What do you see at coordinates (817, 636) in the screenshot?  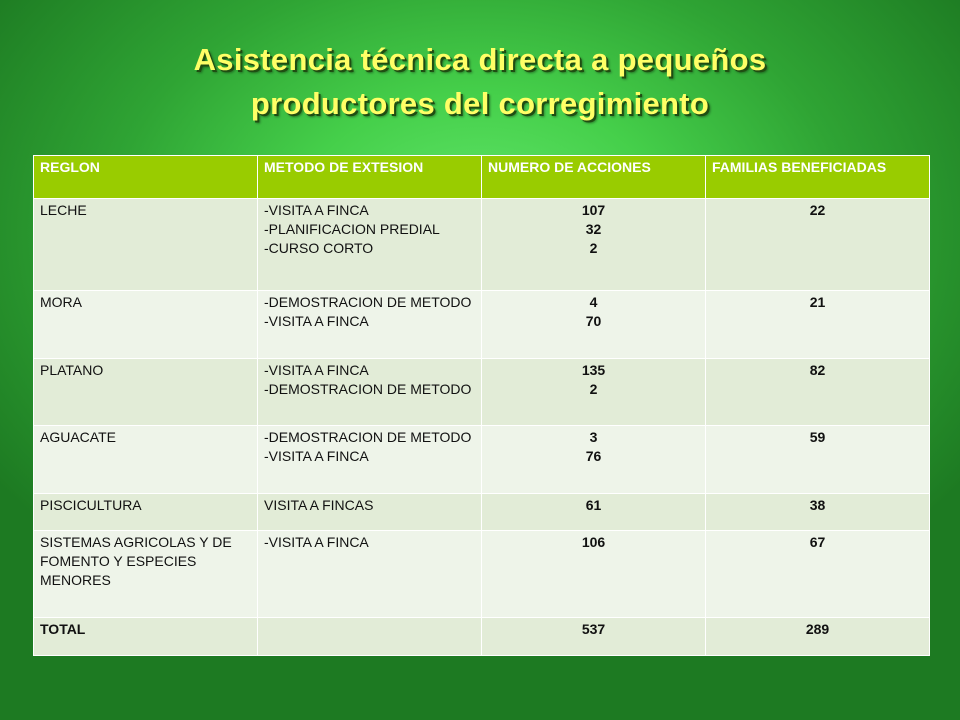 I see `total-familias: 289` at bounding box center [817, 636].